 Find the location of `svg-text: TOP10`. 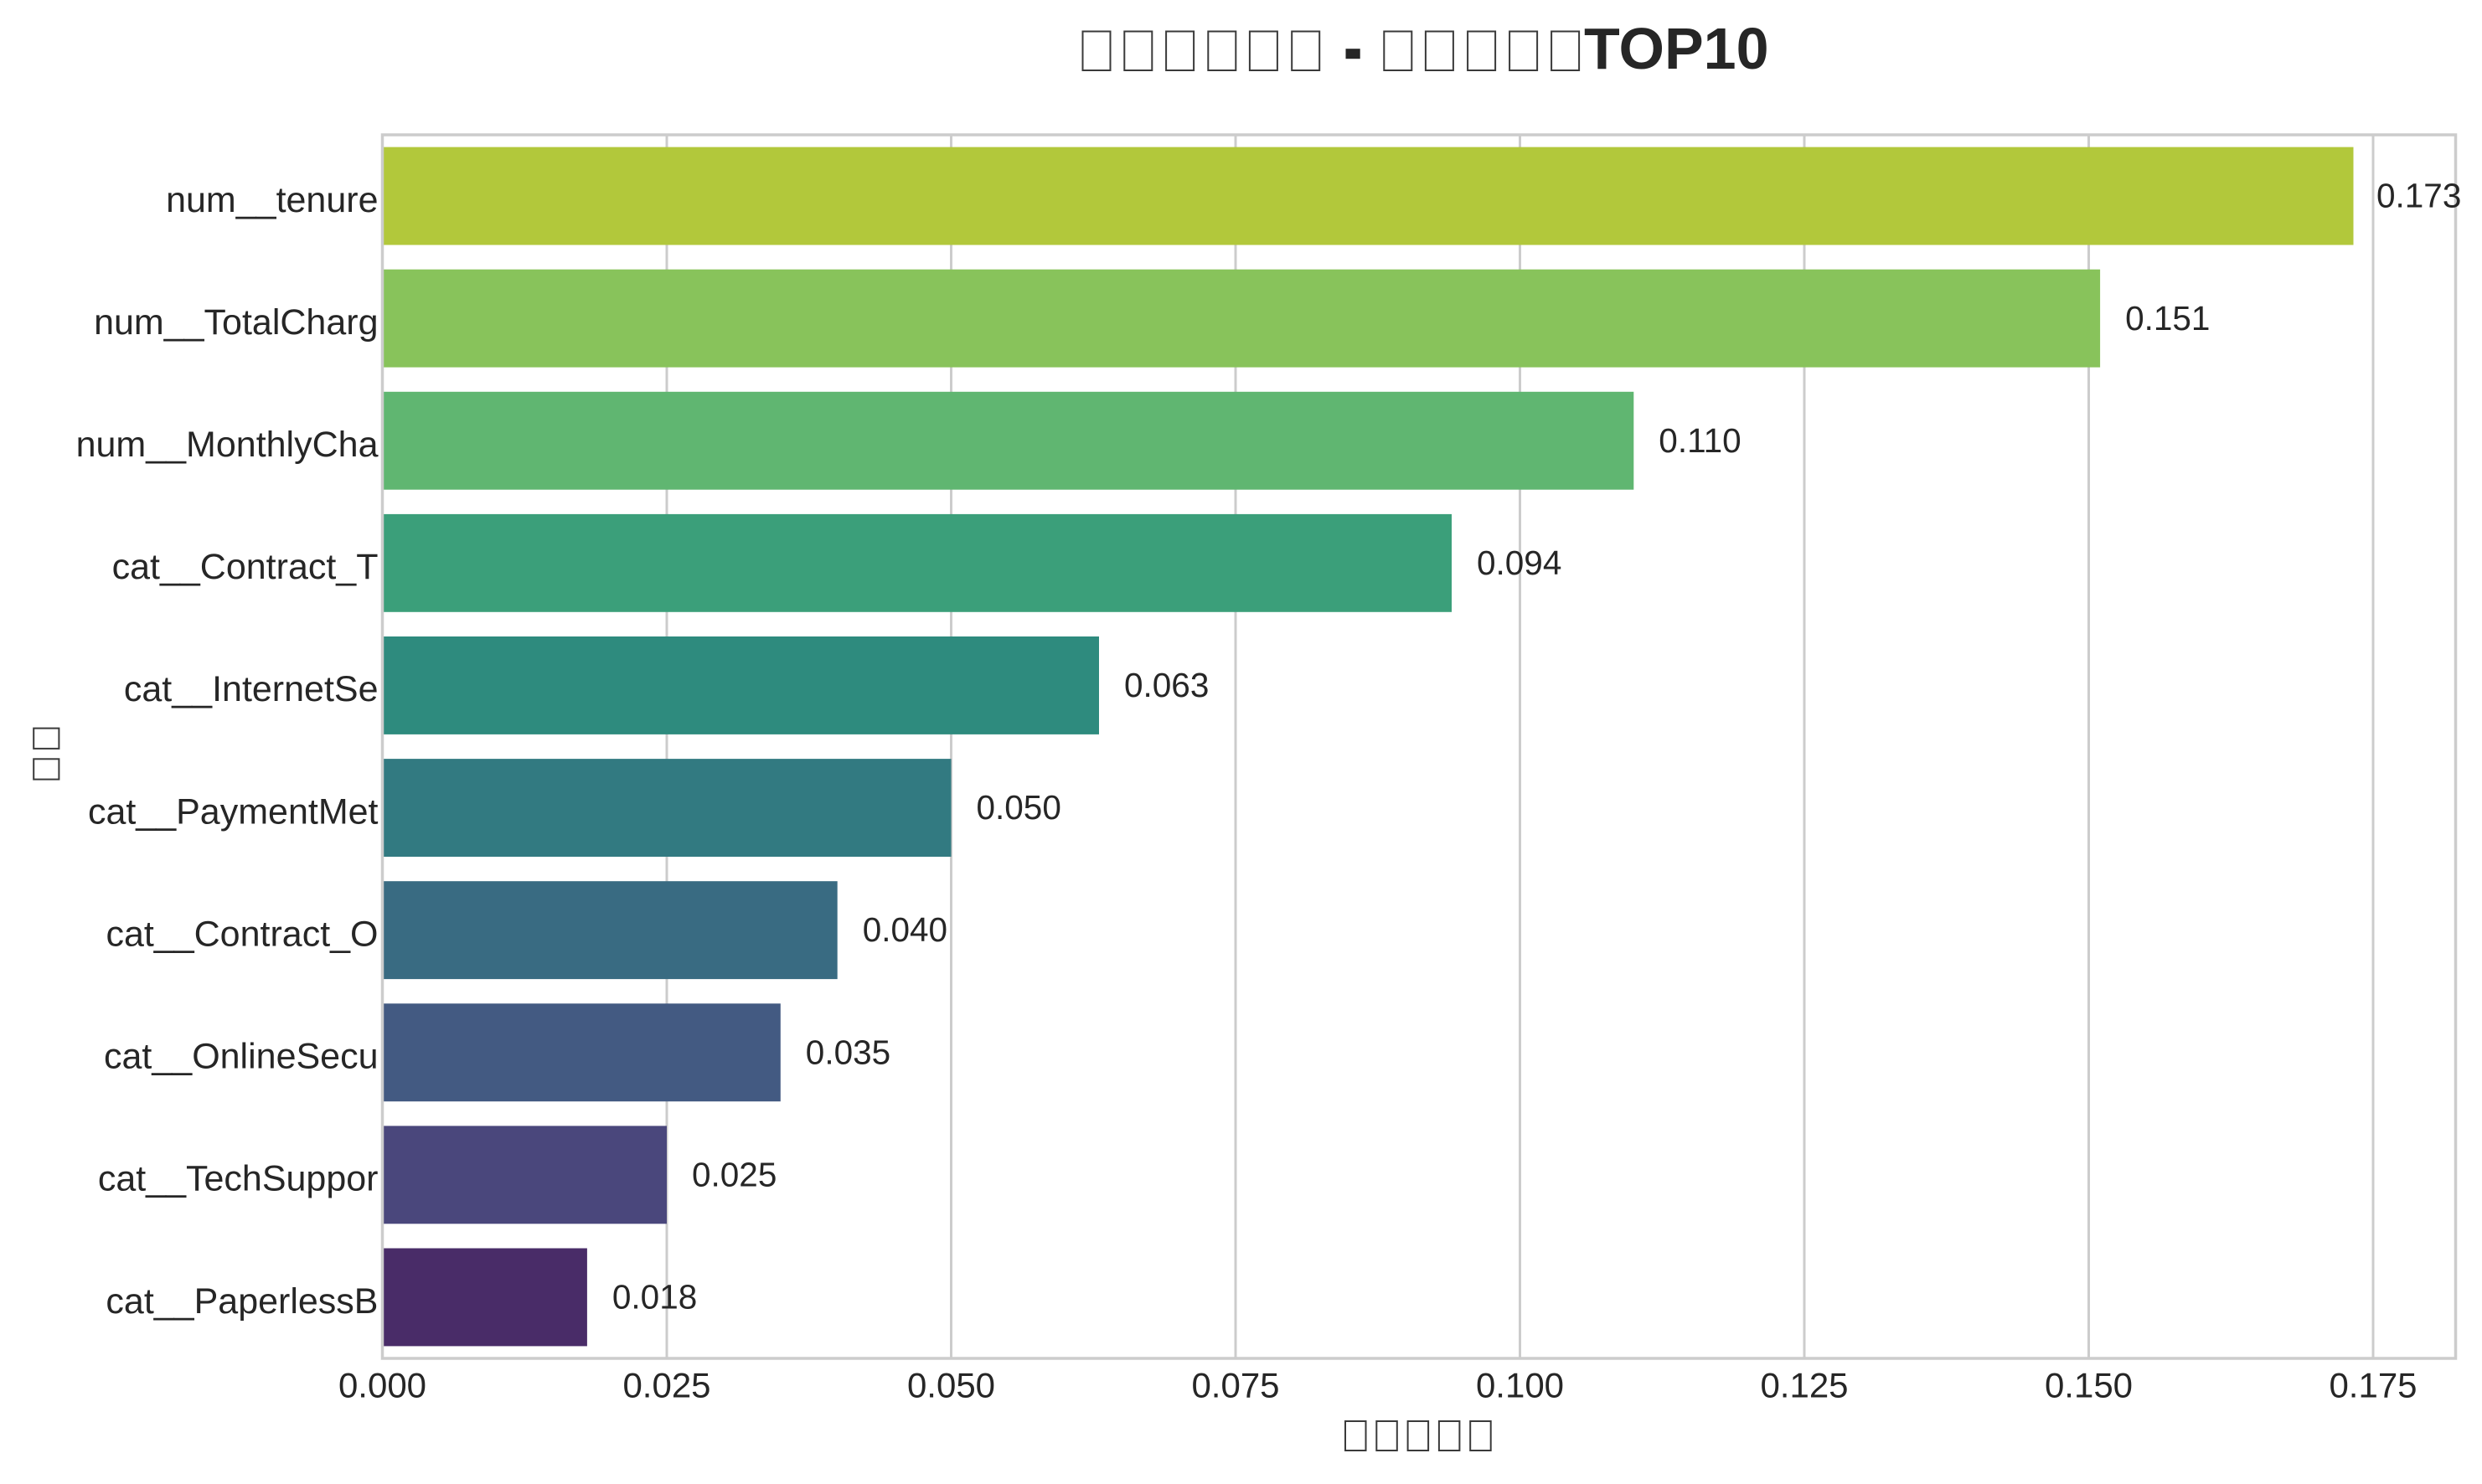

svg-text: TOP10 is located at coordinates (1677, 48).